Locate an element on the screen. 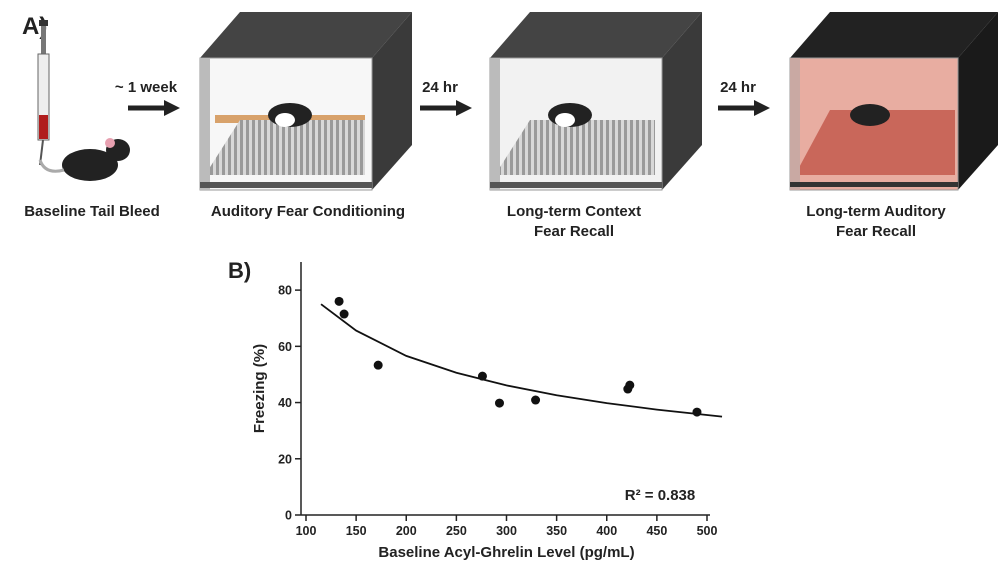 This screenshot has width=998, height=569. x-tick-label: 350 is located at coordinates (556, 531).